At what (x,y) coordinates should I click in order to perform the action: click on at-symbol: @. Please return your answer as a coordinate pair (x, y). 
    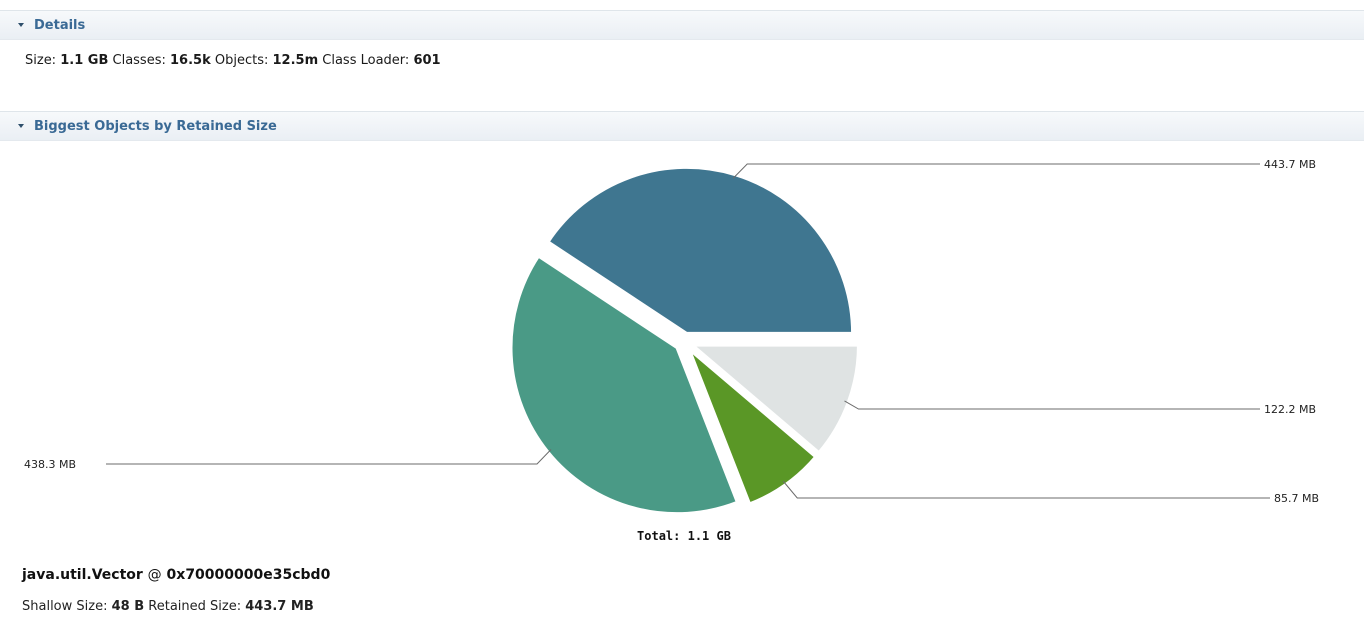
    Looking at the image, I should click on (154, 575).